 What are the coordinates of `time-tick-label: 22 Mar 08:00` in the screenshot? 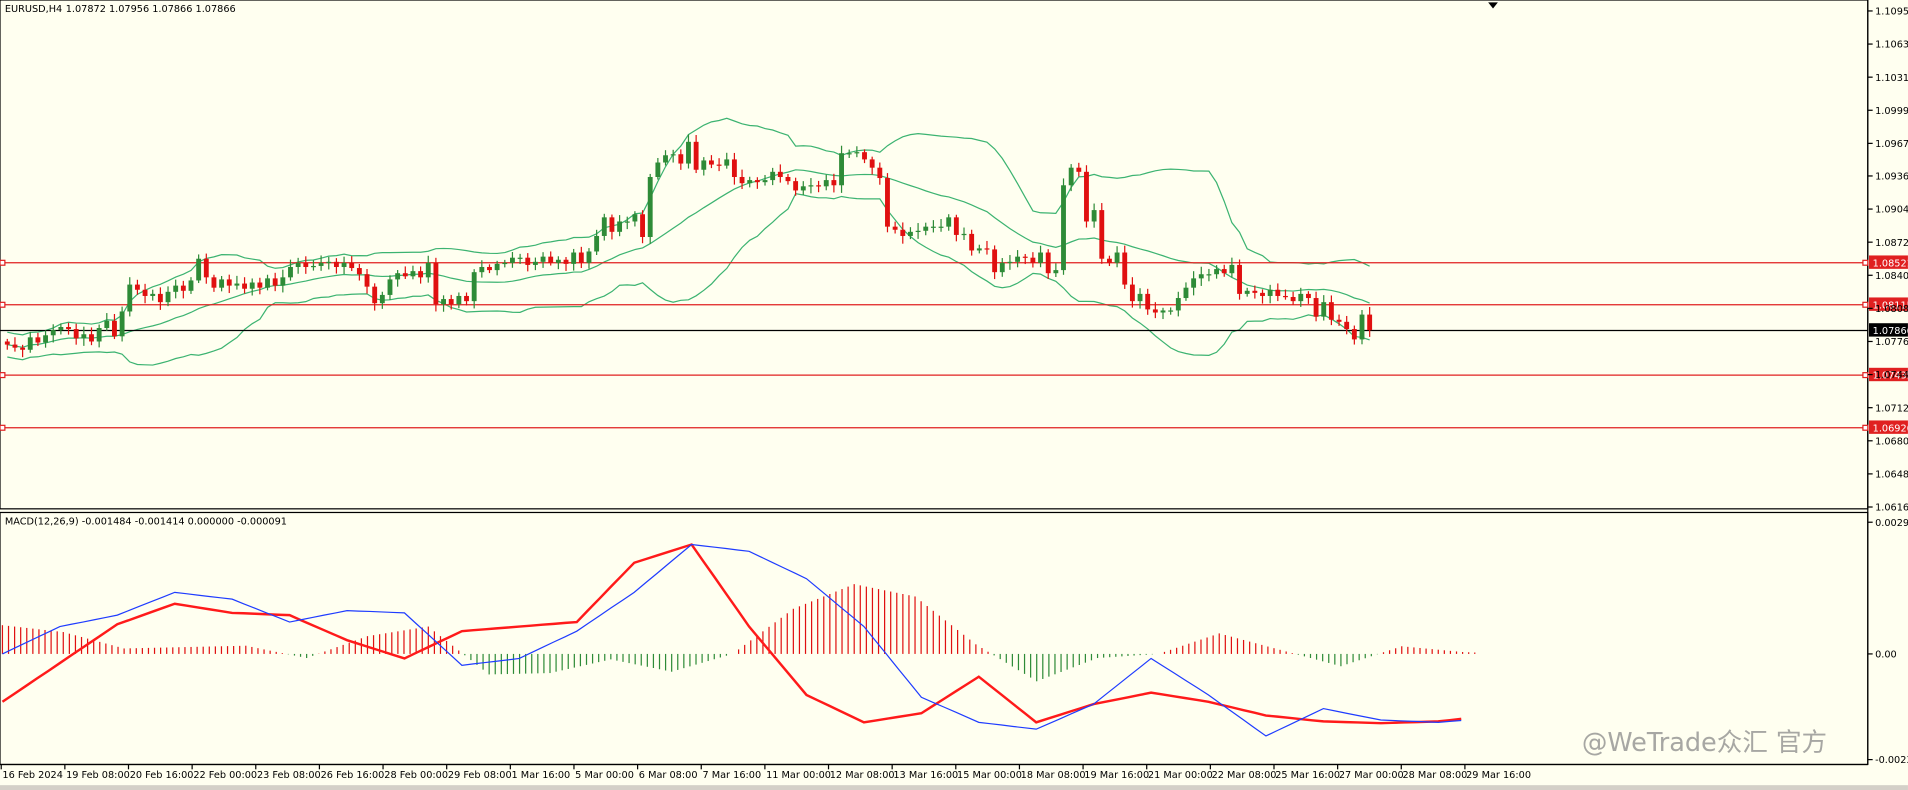 It's located at (1244, 775).